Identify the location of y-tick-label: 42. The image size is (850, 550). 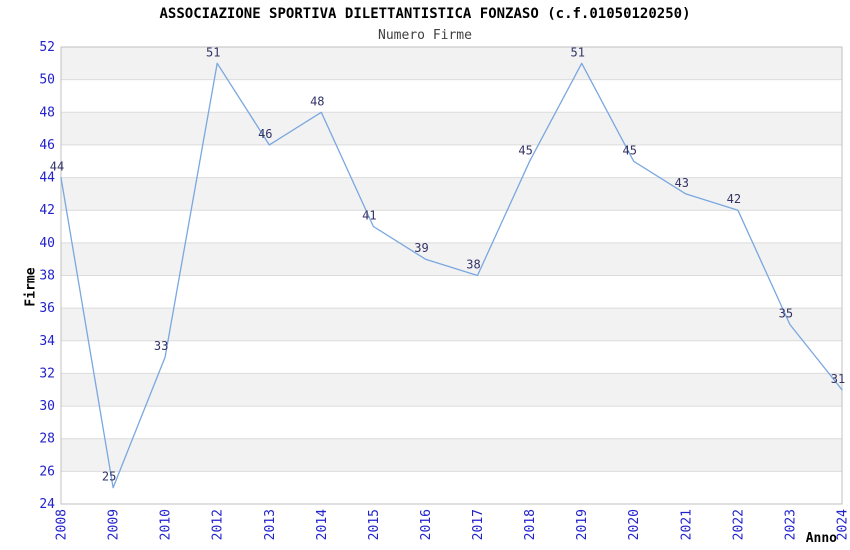
(47, 210).